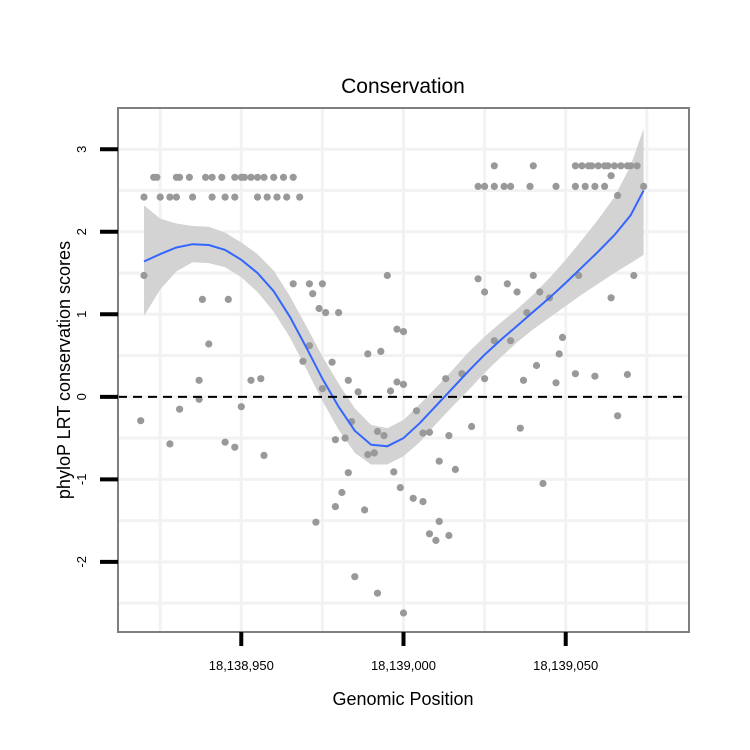 The width and height of the screenshot is (750, 750). I want to click on x-tick-label: 18,139,050, so click(565, 665).